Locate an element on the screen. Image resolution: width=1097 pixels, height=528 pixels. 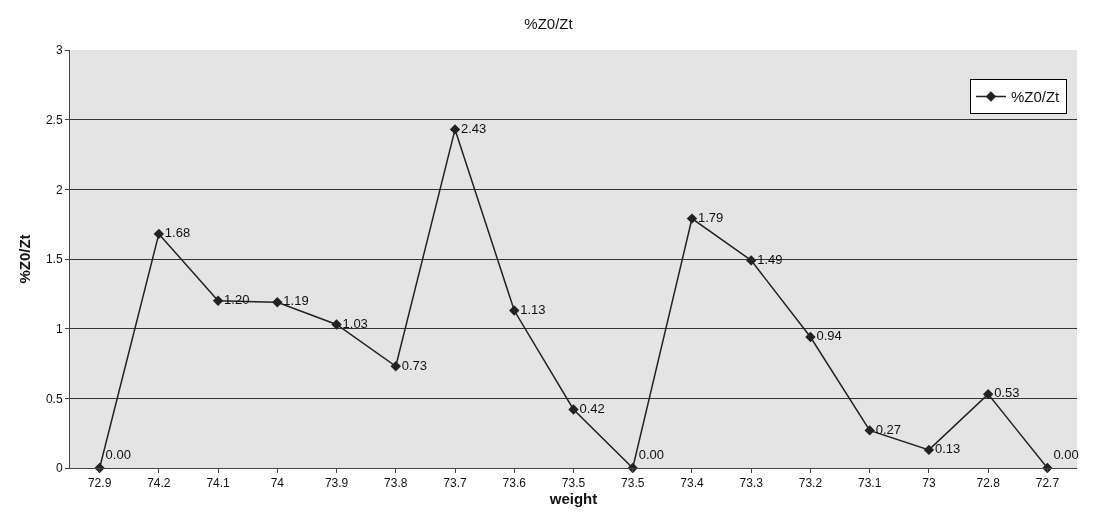
x-tick-label: 74.1 is located at coordinates (218, 483).